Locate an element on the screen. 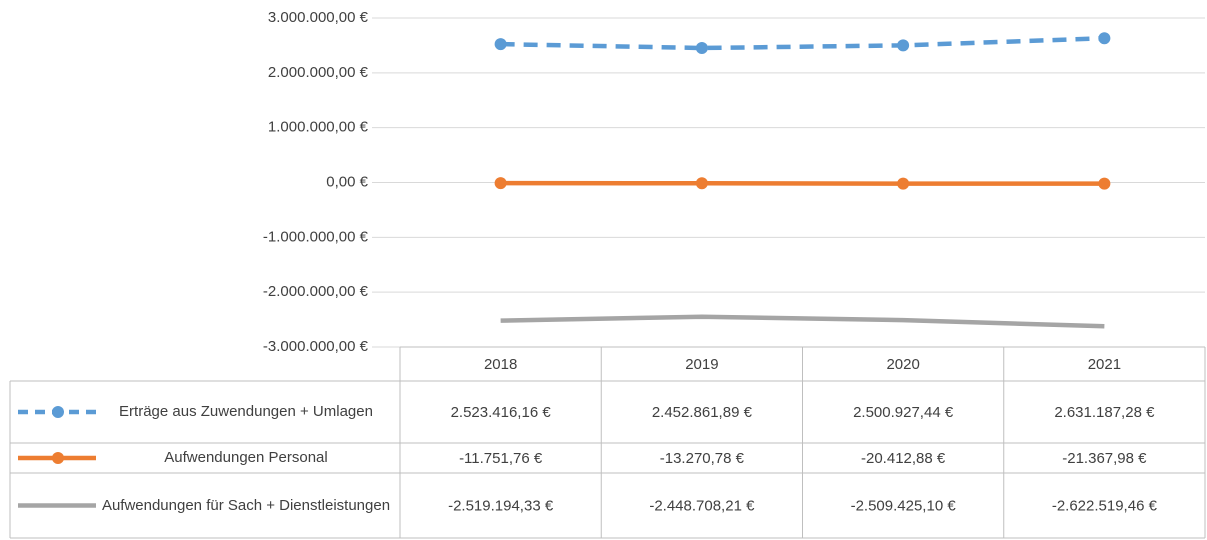  legend-label: Aufwendungen für Sach + Dienstleistungen is located at coordinates (246, 505).